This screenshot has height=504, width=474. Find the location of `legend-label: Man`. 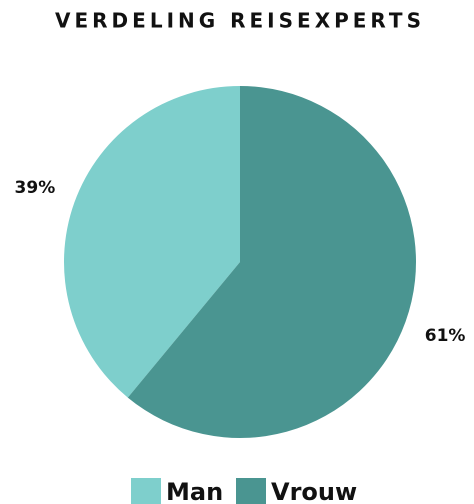

legend-label: Man is located at coordinates (194, 491).